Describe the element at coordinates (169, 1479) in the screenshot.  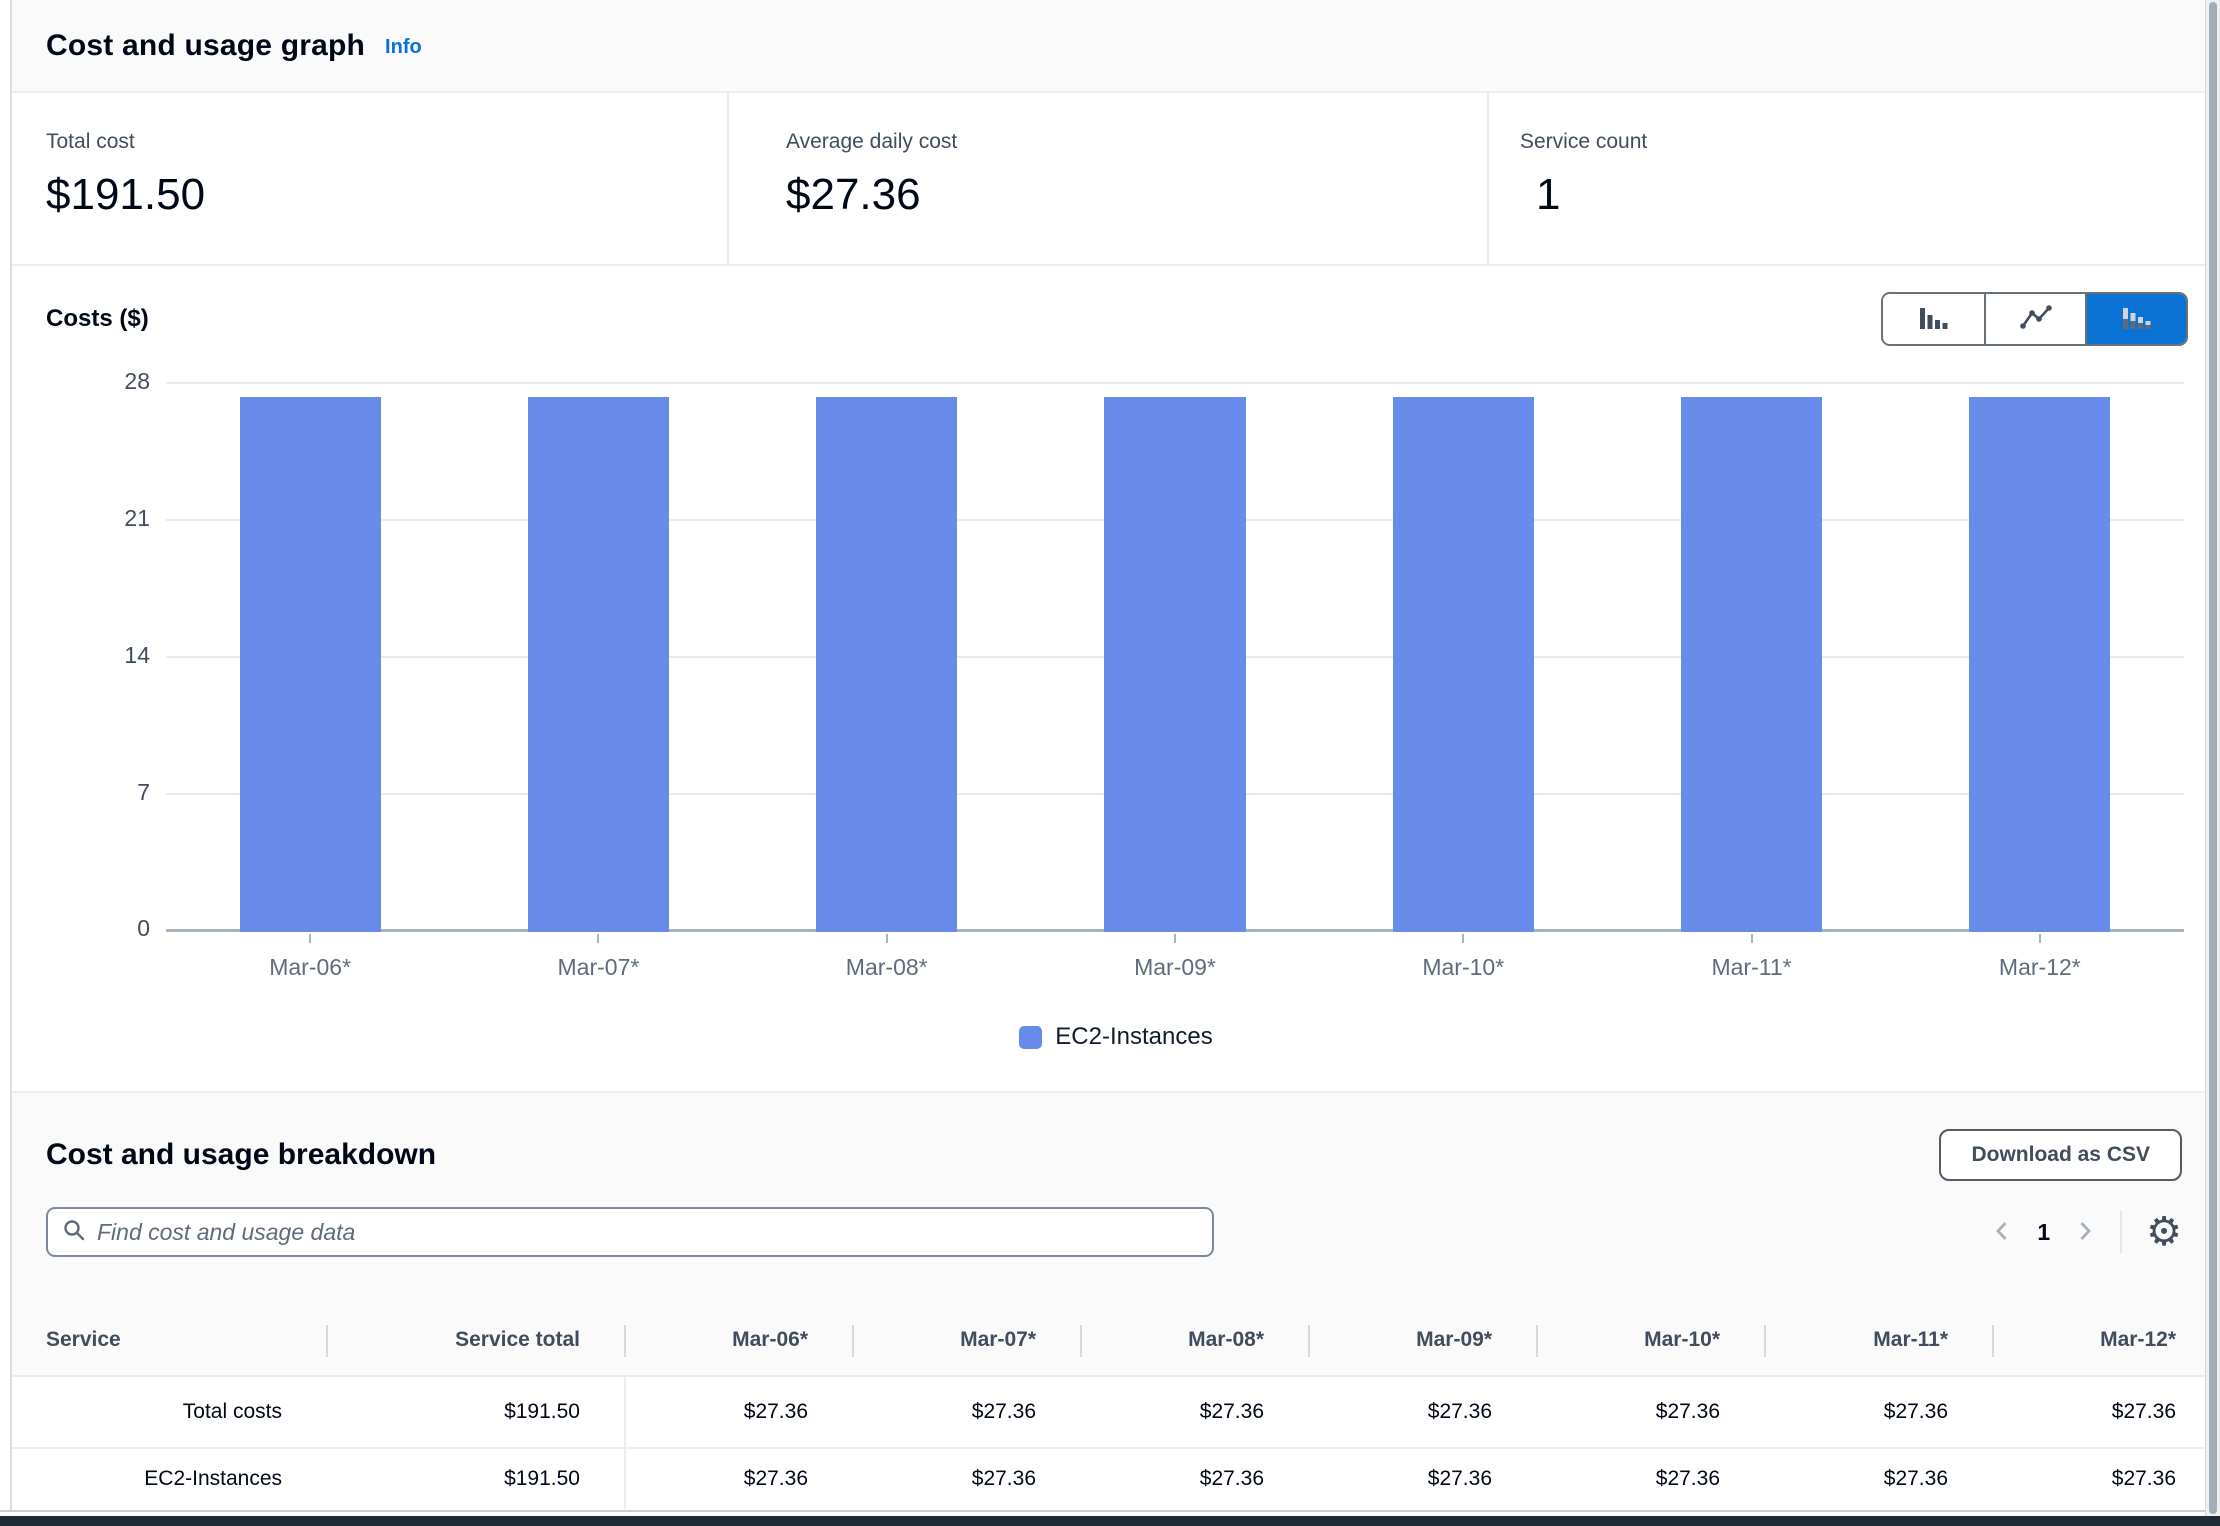
I see `table-row-label: EC2-Instances` at that location.